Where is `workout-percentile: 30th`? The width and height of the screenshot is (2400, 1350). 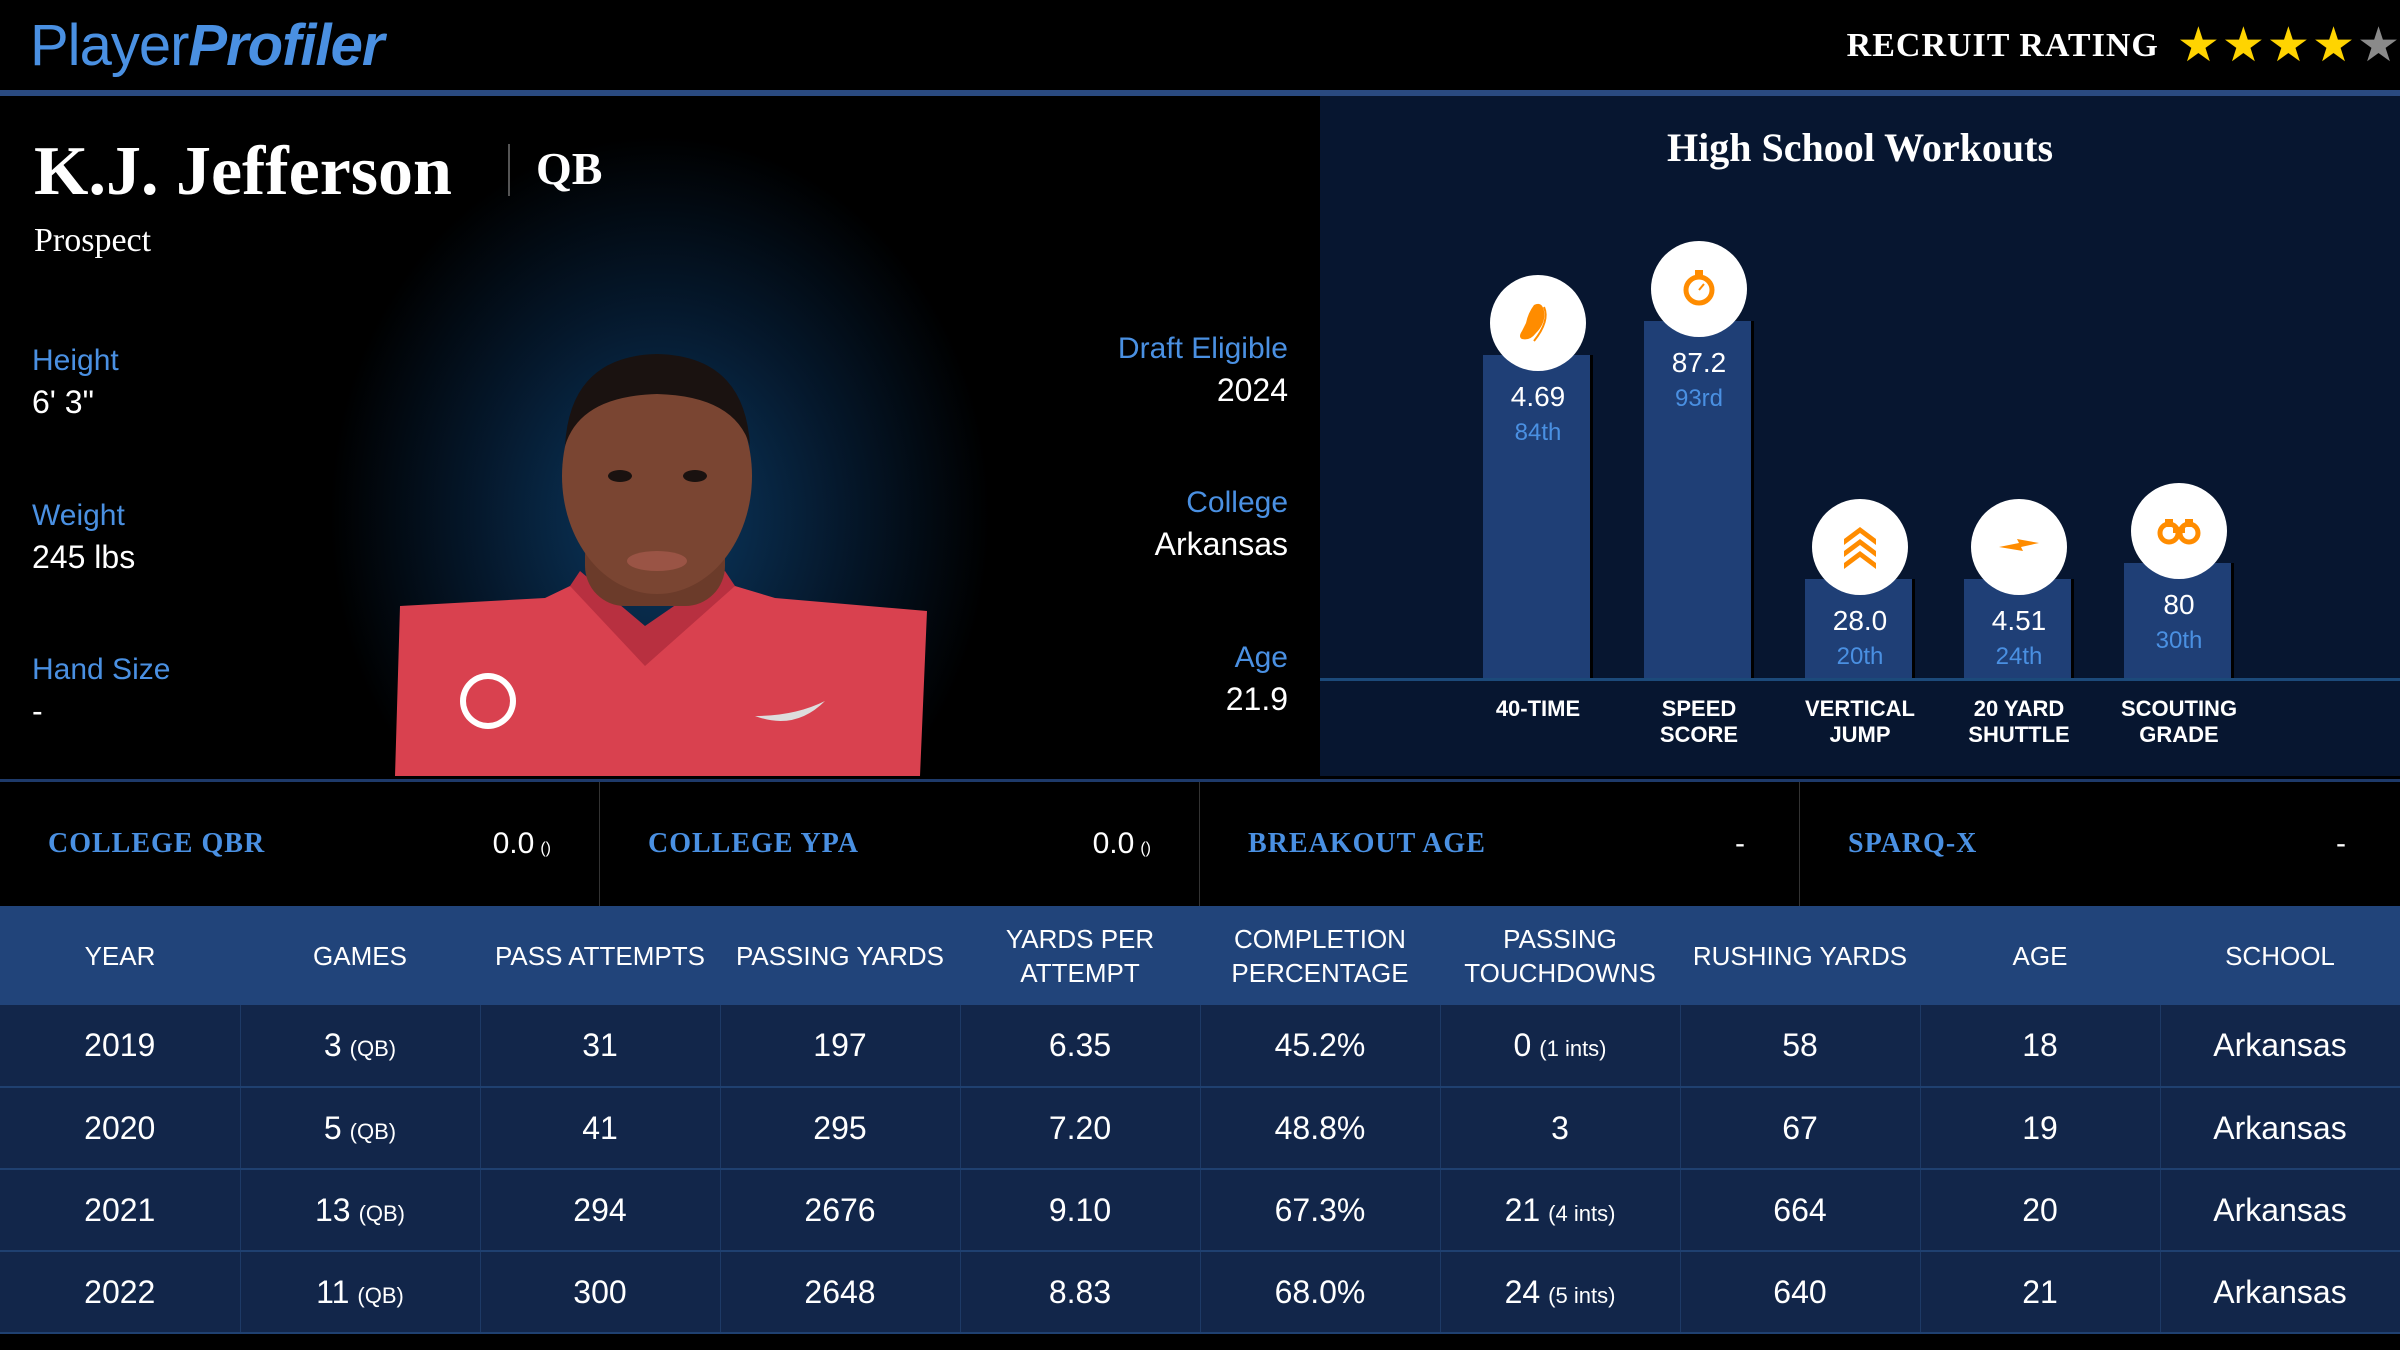 workout-percentile: 30th is located at coordinates (2179, 640).